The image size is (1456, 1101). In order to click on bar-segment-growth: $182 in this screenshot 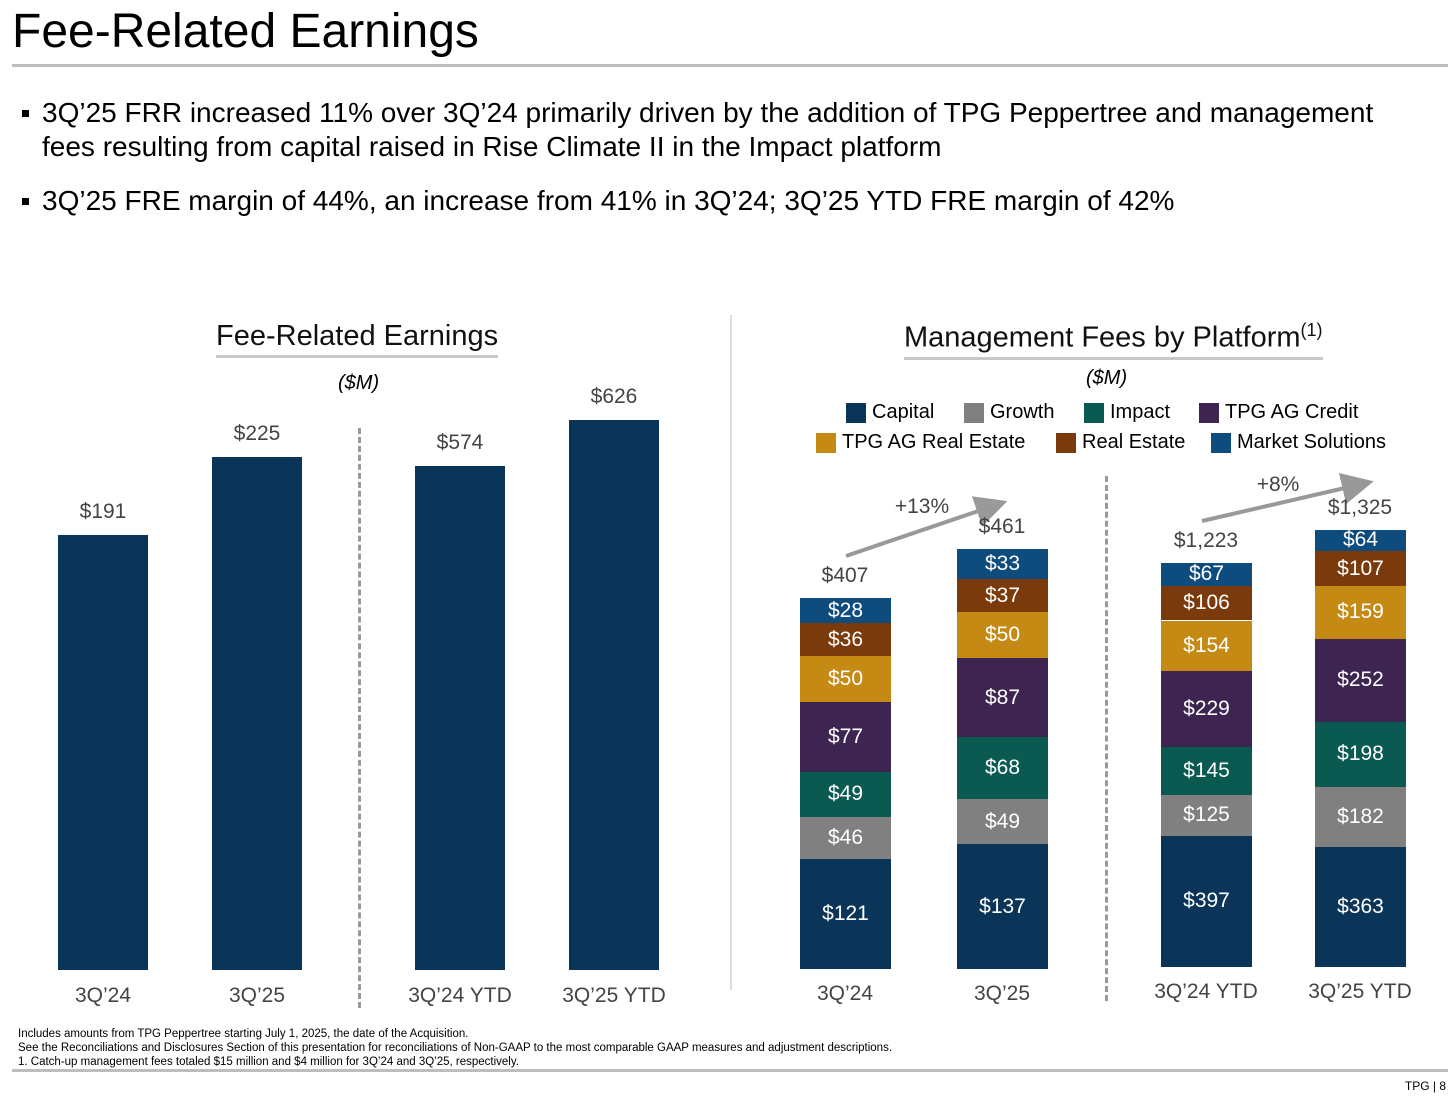, I will do `click(1360, 817)`.